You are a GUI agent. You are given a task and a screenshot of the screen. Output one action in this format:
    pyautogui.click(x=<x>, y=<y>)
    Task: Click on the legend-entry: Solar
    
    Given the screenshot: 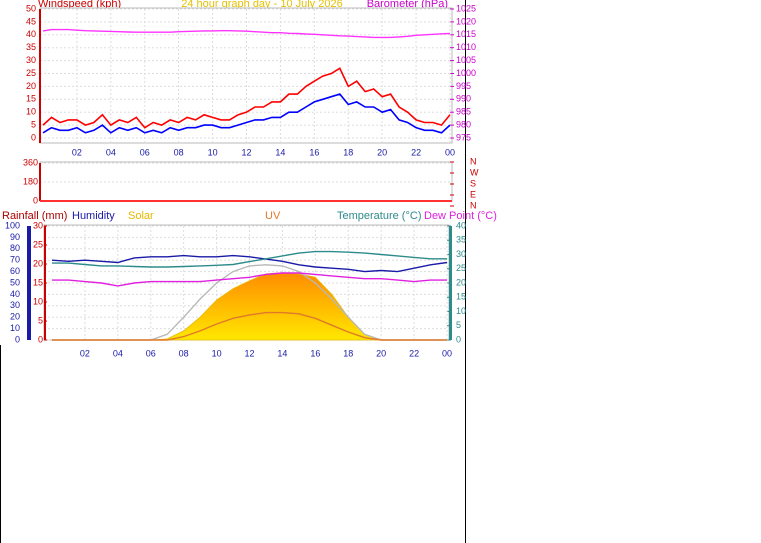 What is the action you would take?
    pyautogui.click(x=141, y=216)
    